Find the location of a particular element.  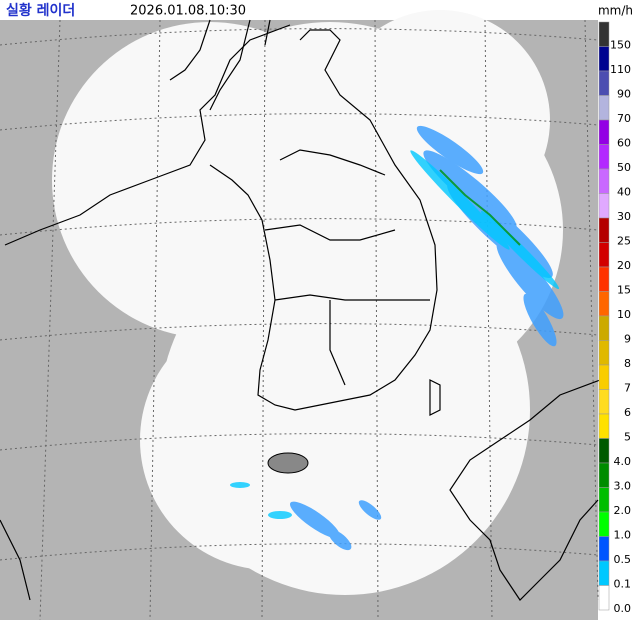

legend-label: 90 is located at coordinates (624, 94).